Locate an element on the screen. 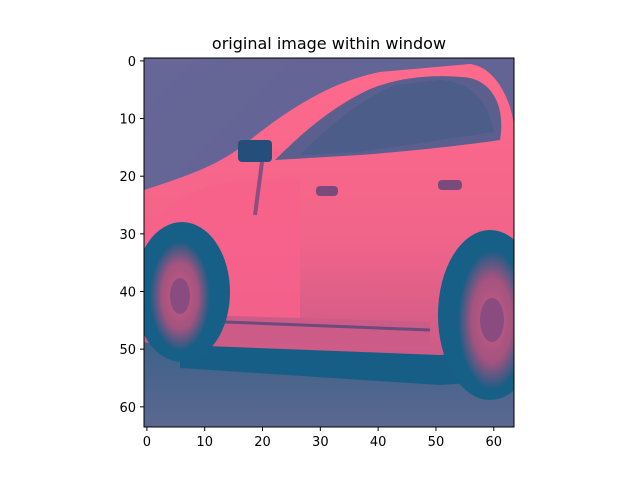 The width and height of the screenshot is (640, 480). y-tick-label: 20 is located at coordinates (127, 177).